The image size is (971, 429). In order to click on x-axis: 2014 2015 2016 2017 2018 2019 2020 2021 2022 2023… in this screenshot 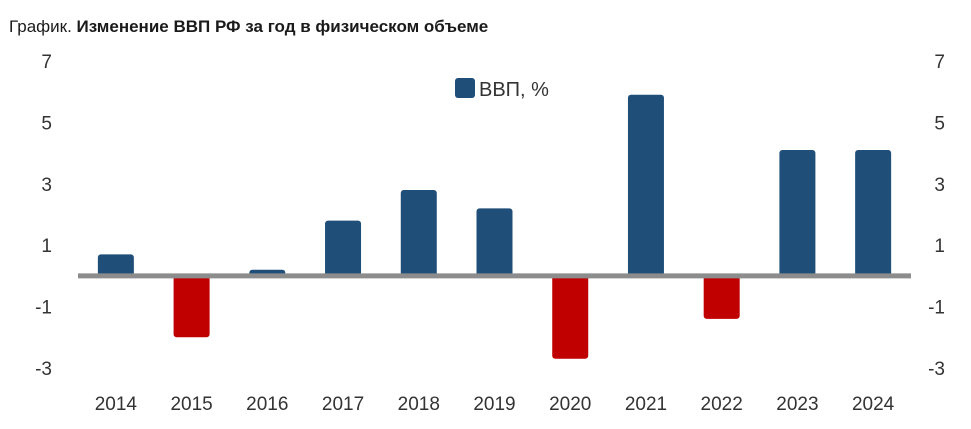, I will do `click(495, 404)`.